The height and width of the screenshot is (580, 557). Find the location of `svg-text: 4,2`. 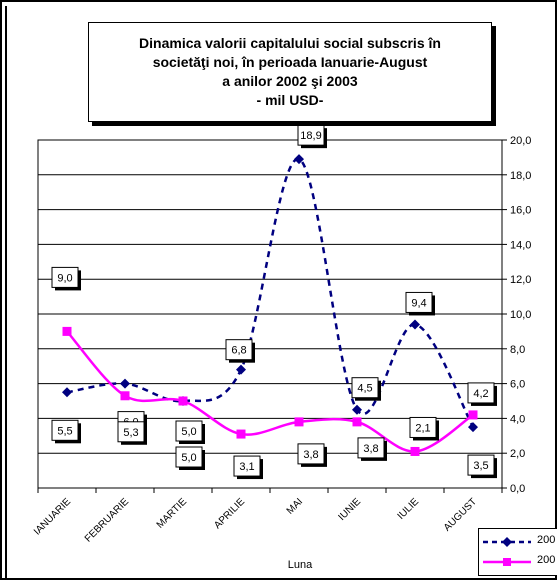

svg-text: 4,2 is located at coordinates (480, 394).